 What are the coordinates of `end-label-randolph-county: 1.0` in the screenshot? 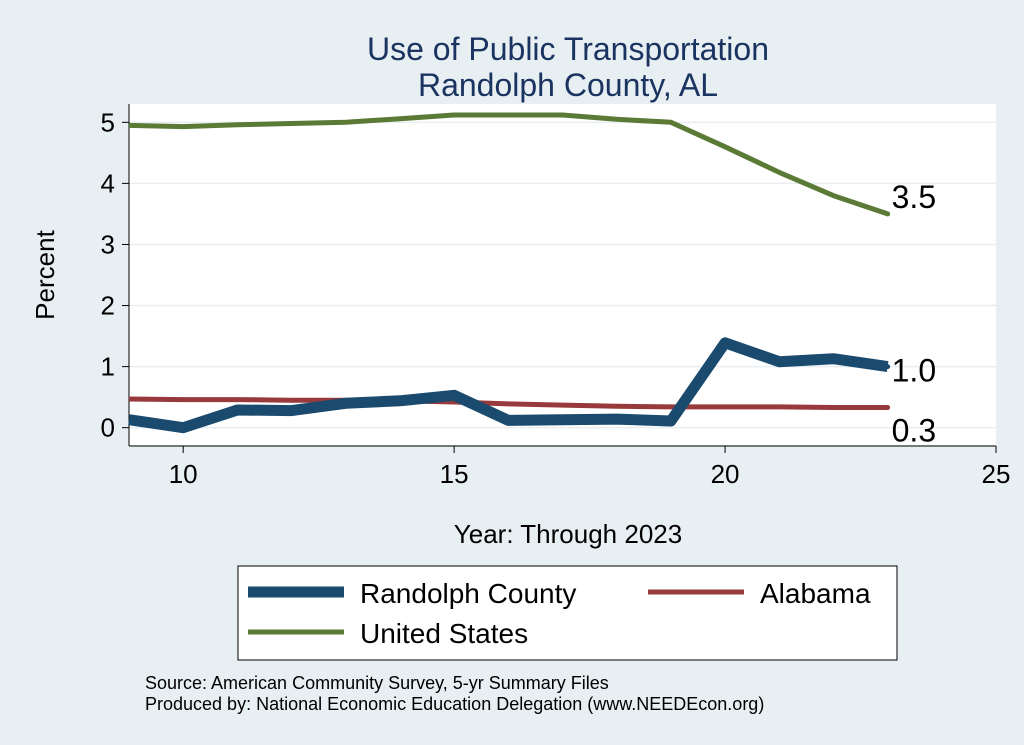 It's located at (914, 371).